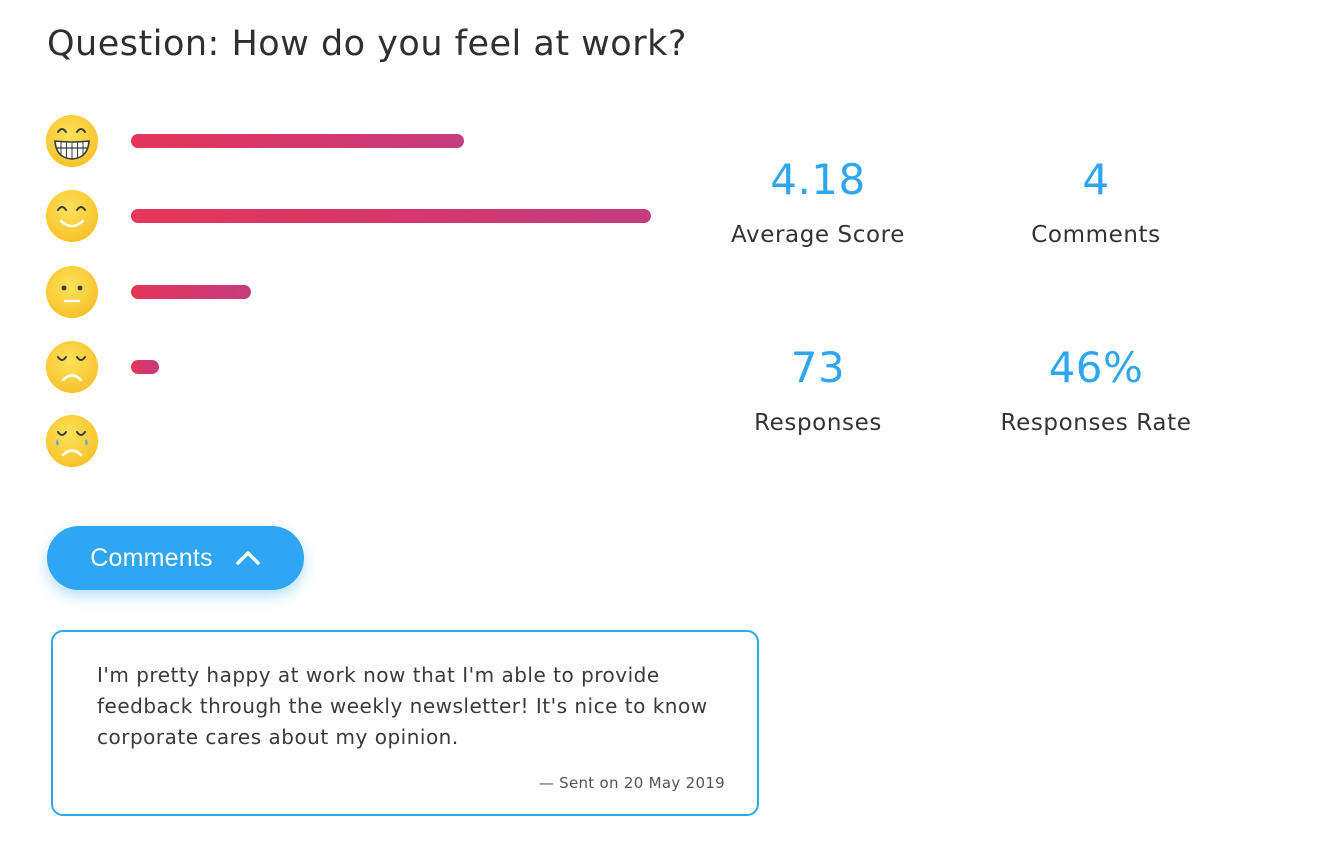 This screenshot has width=1334, height=856. I want to click on comment-sent-date: — Sent on 20 May 2019, so click(631, 783).